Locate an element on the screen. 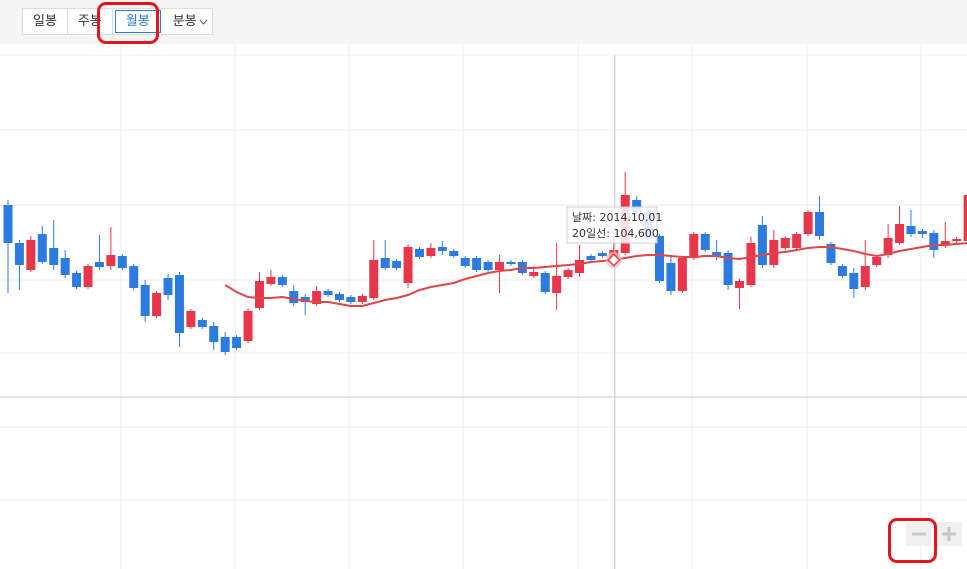 This screenshot has height=569, width=967. tab-selected: 월봉 is located at coordinates (137, 21).